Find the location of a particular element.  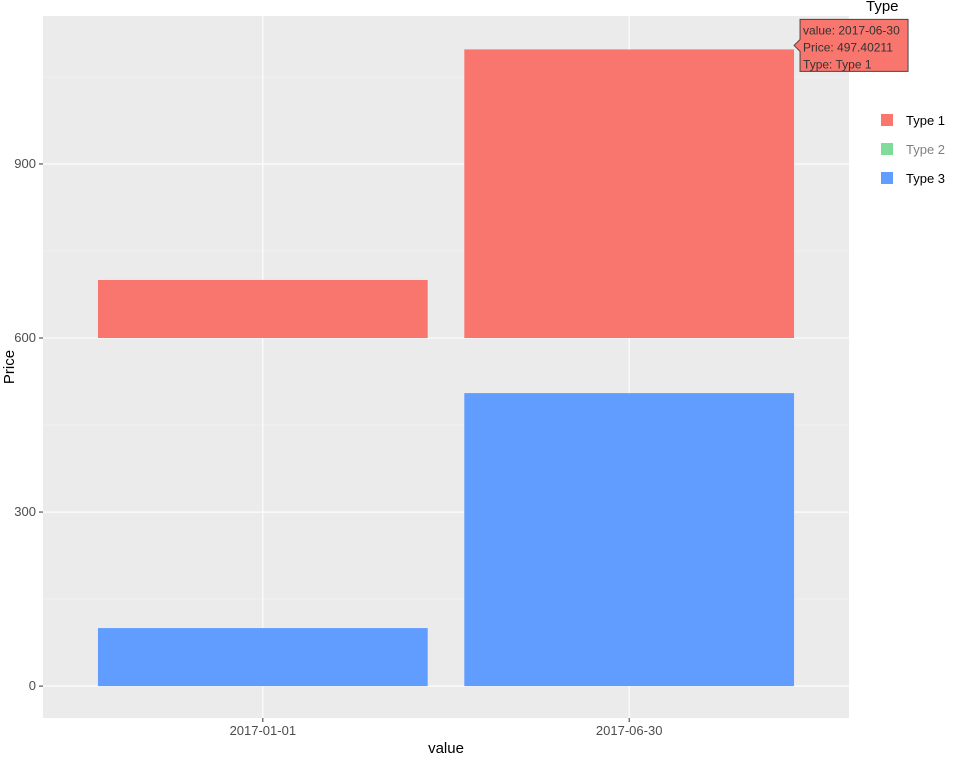

legend-item-type-1: Type 1 is located at coordinates (913, 120).